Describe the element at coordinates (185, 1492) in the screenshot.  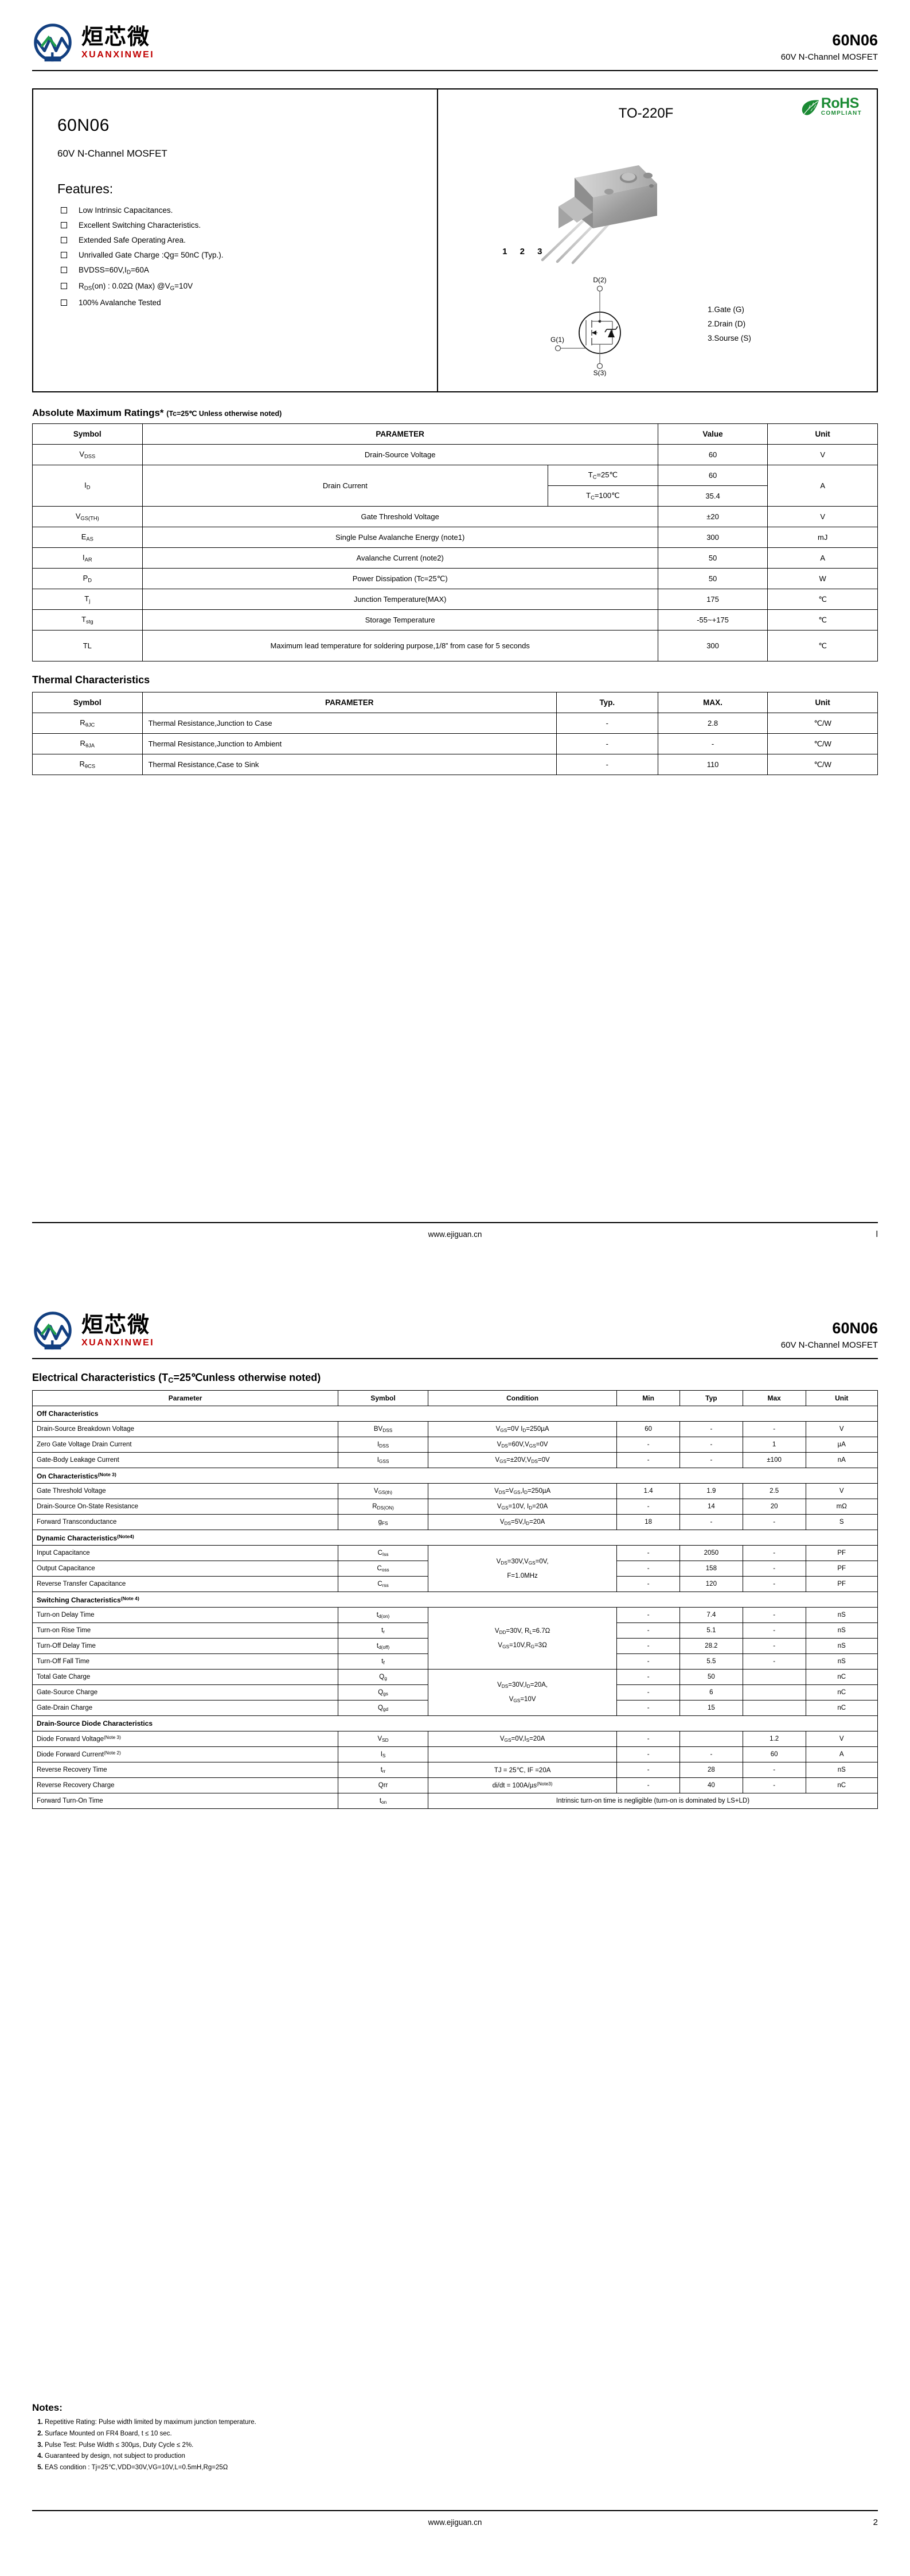
I see `cell-parameter: Gate Threshold Voltage` at that location.